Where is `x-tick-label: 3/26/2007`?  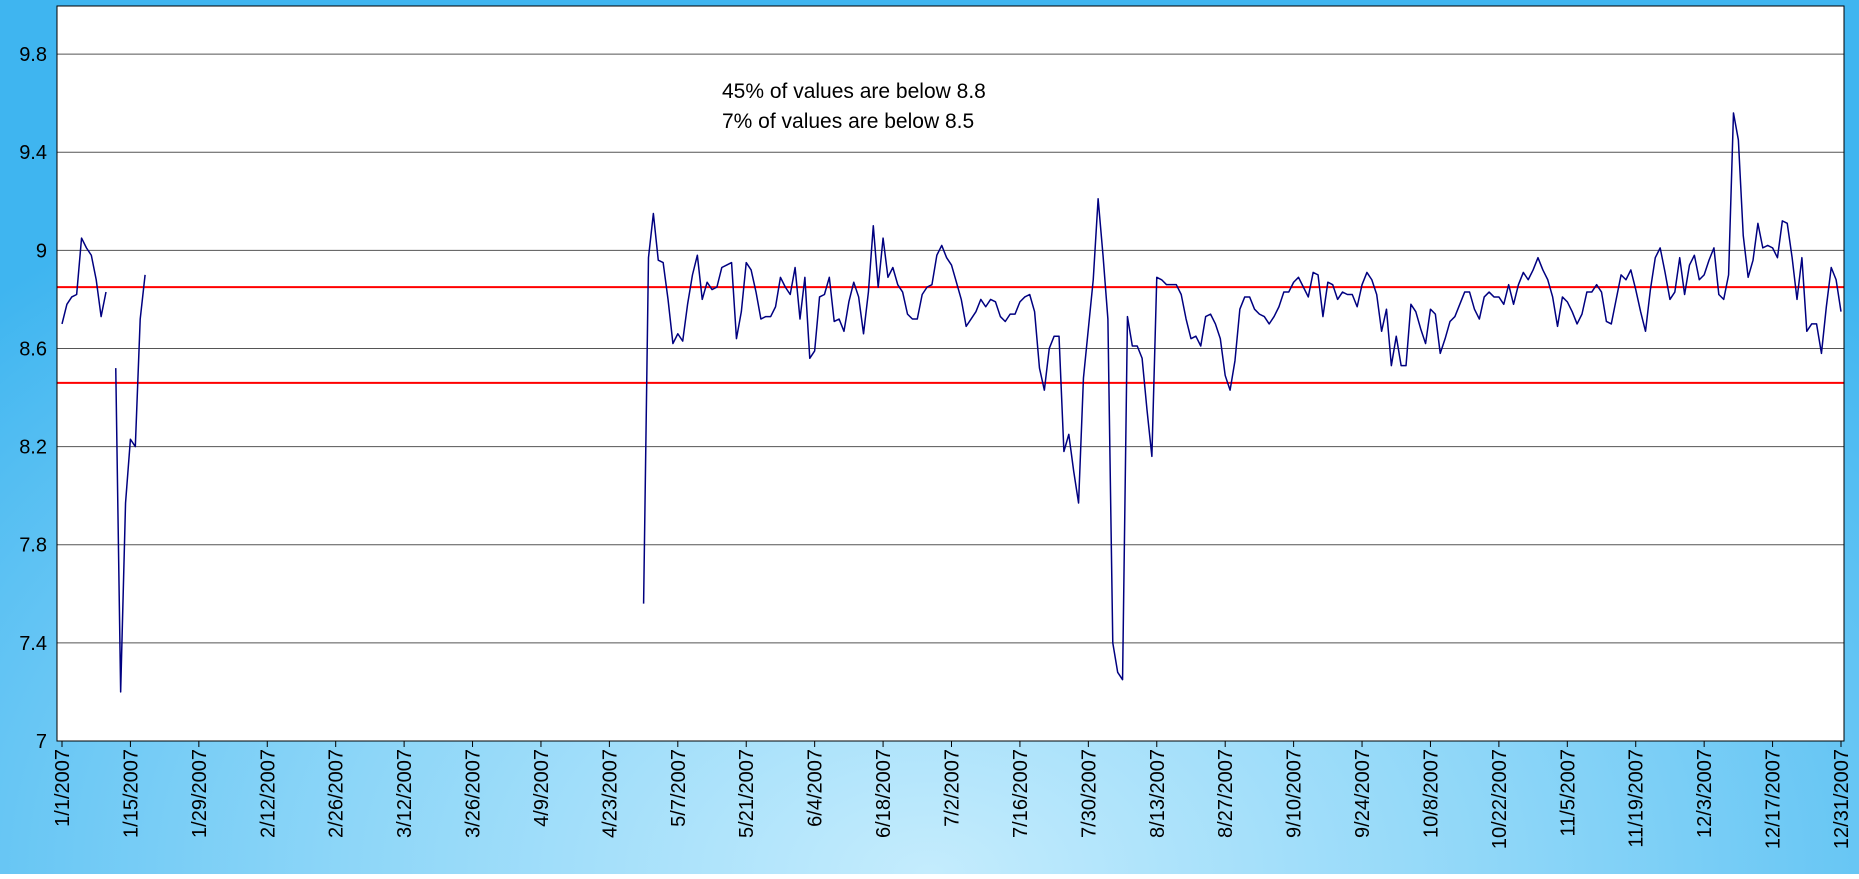 x-tick-label: 3/26/2007 is located at coordinates (474, 793).